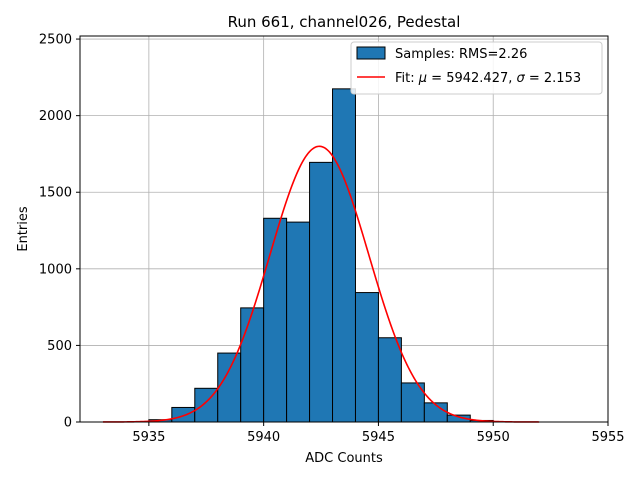 The width and height of the screenshot is (640, 480). Describe the element at coordinates (344, 458) in the screenshot. I see `x-axis-label: ADC Counts` at that location.